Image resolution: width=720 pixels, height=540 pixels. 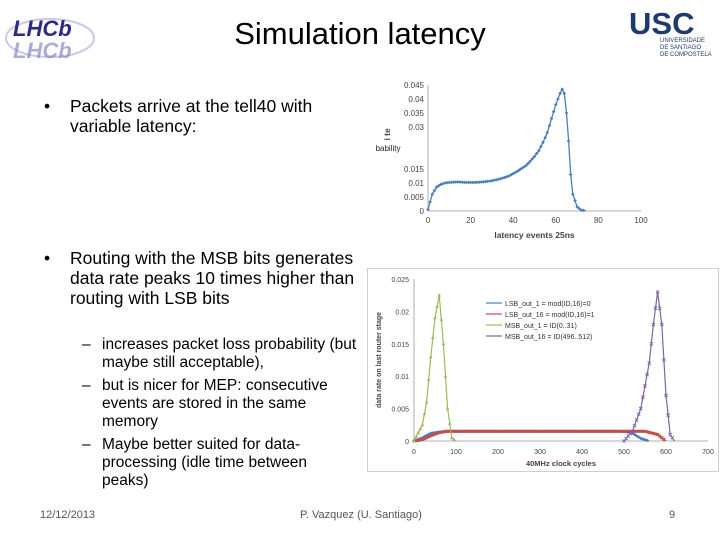 I want to click on footer-date: 12/12/2013, so click(x=68, y=515).